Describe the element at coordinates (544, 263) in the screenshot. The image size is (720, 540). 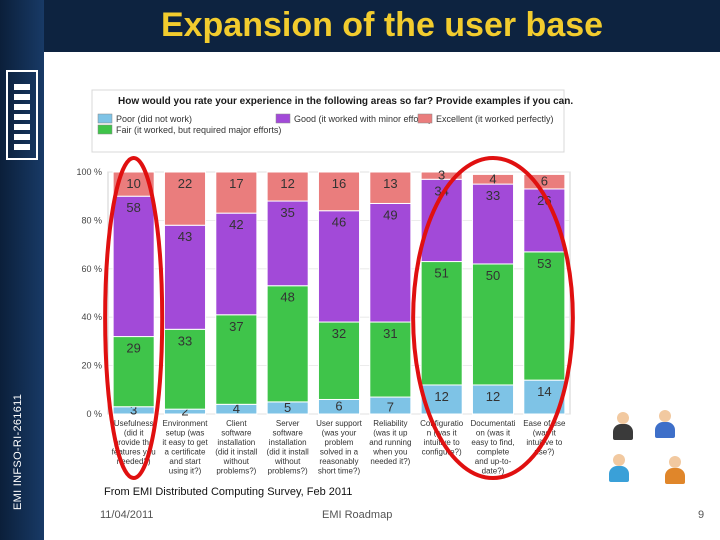
I see `data-label: 53` at that location.